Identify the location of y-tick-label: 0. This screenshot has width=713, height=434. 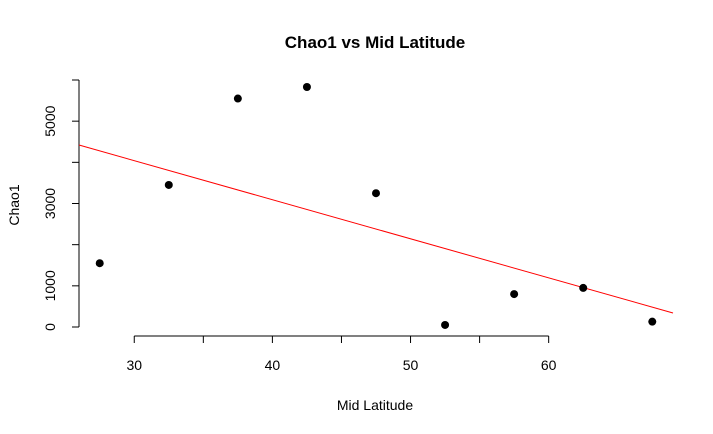
(50, 327).